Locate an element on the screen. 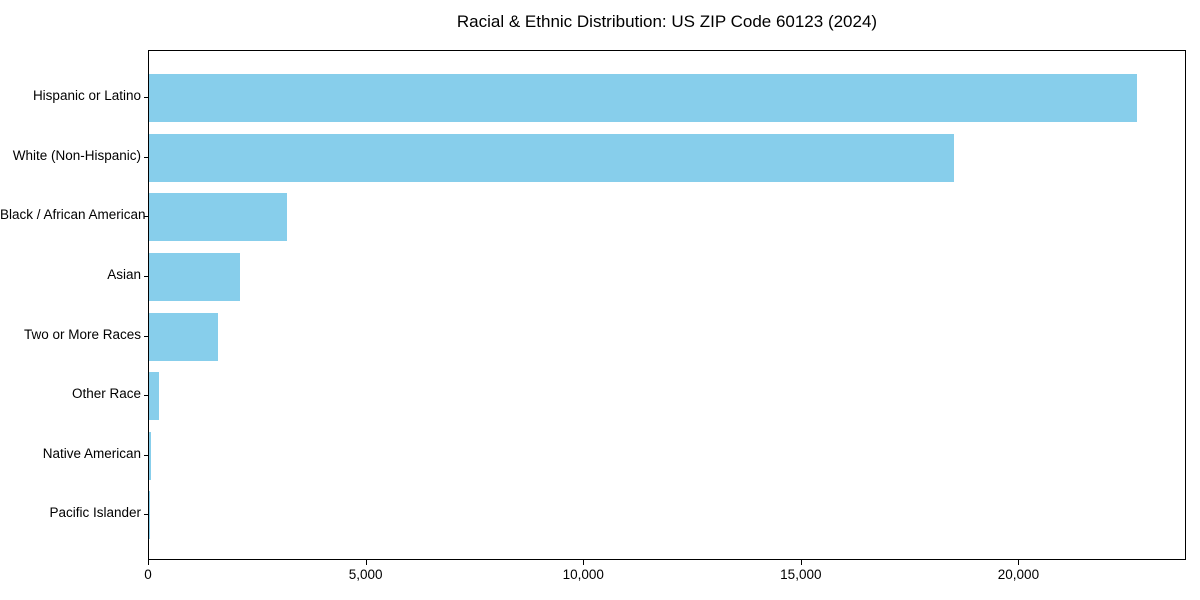  bar-pacific-islander is located at coordinates (149, 515).